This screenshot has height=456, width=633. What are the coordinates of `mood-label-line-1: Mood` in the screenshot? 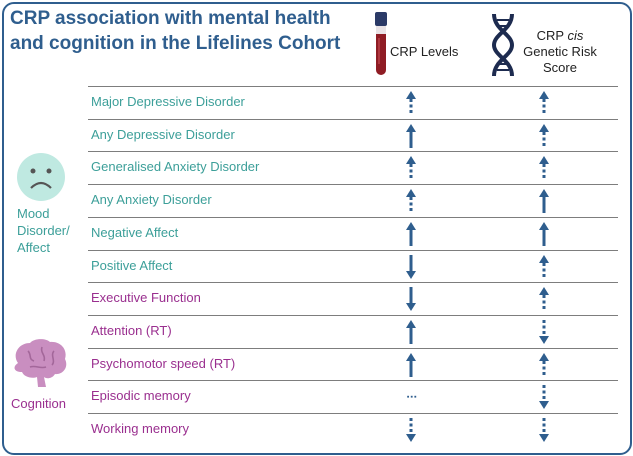 It's located at (33, 213).